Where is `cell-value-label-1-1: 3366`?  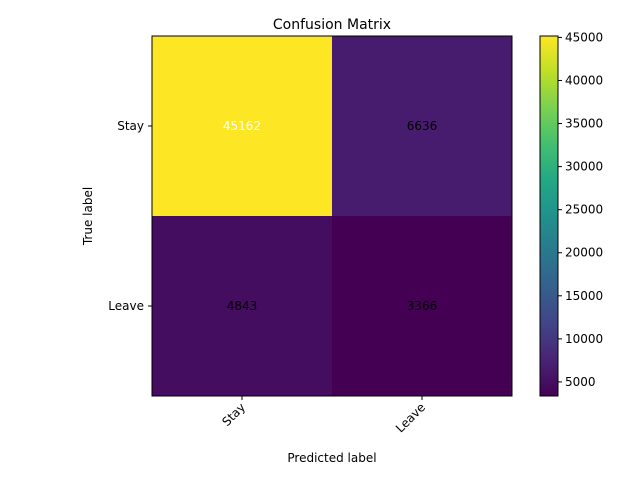
cell-value-label-1-1: 3366 is located at coordinates (422, 306).